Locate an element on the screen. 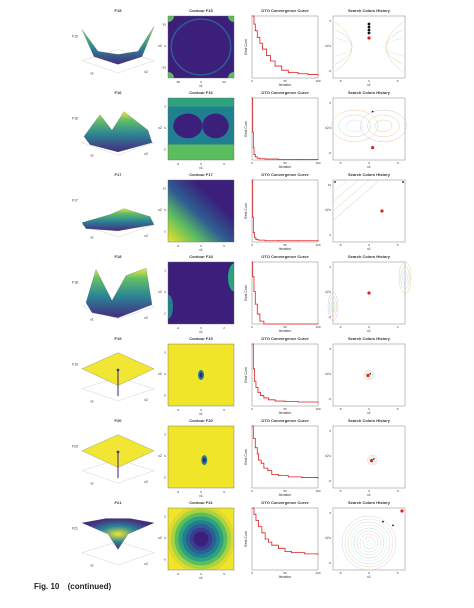 Image resolution: width=474 pixels, height=608 pixels. surface-title: F21 is located at coordinates (119, 502).